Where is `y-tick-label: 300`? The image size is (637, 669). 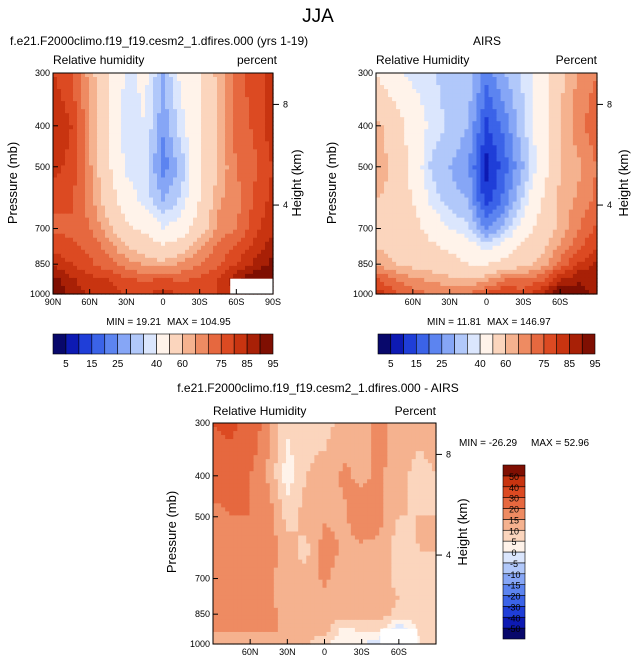 y-tick-label: 300 is located at coordinates (42, 73).